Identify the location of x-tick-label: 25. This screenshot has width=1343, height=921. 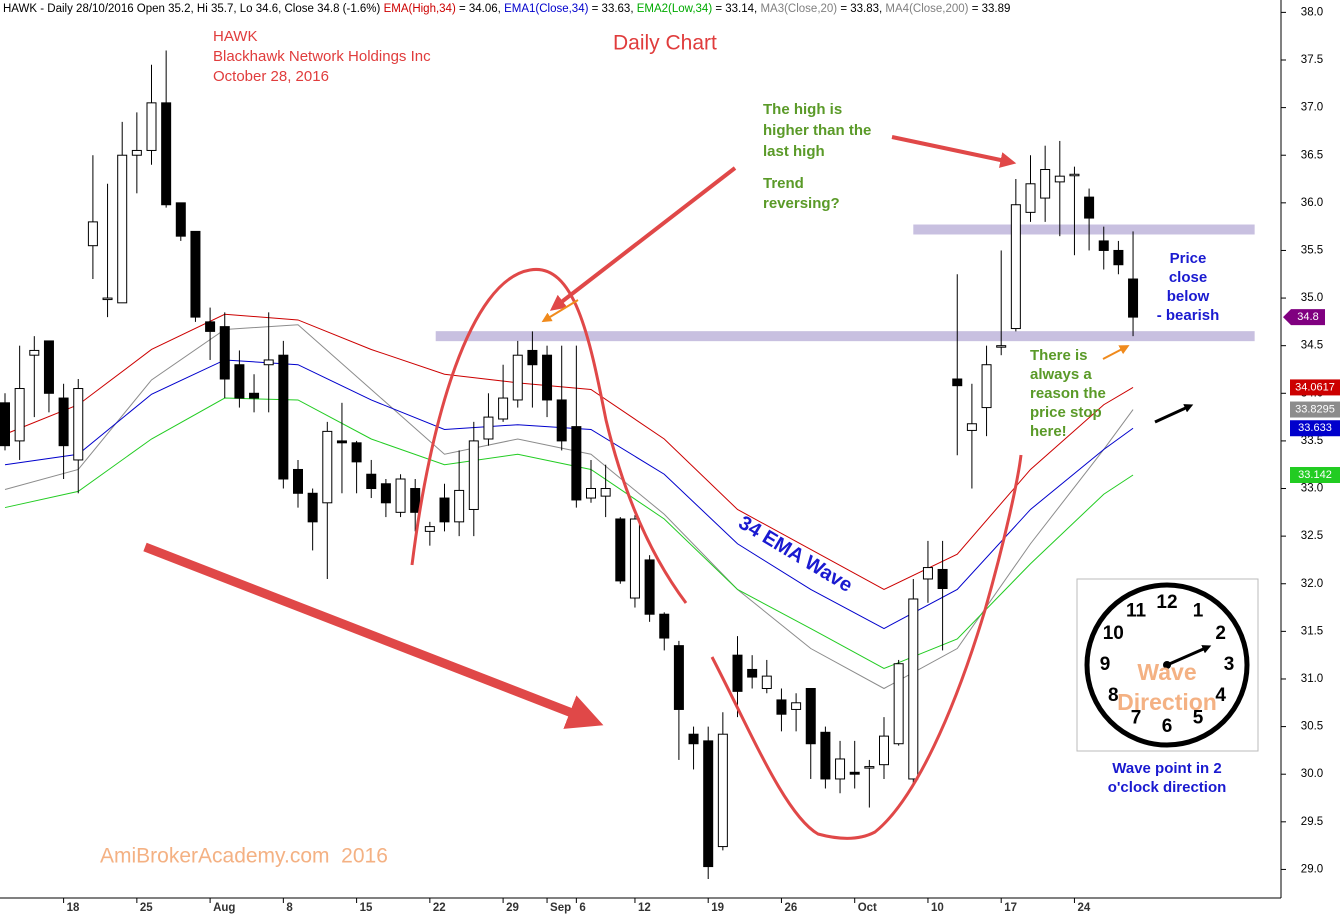
(146, 908).